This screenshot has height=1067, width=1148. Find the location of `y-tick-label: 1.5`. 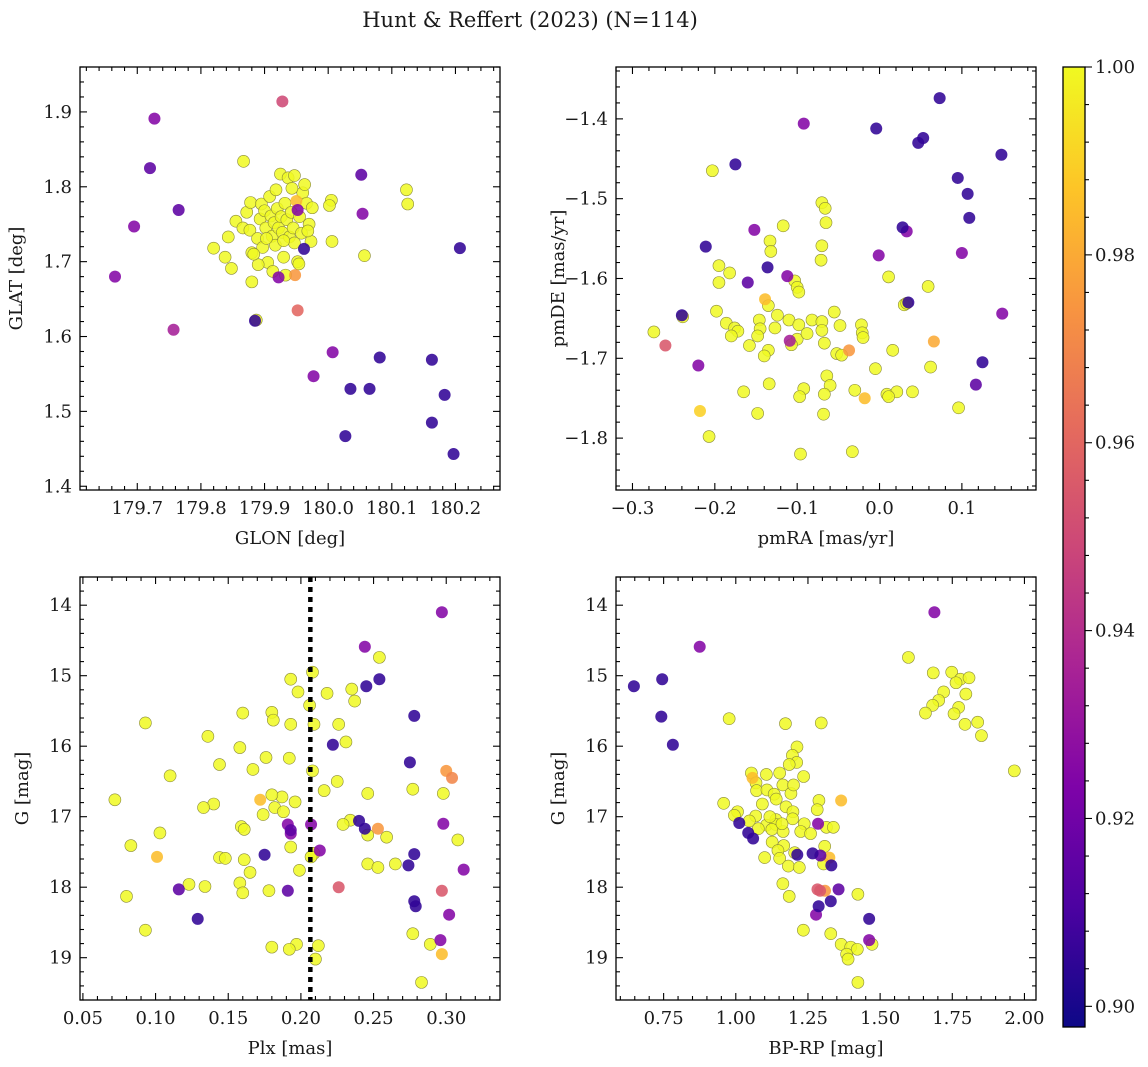

y-tick-label: 1.5 is located at coordinates (57, 411).